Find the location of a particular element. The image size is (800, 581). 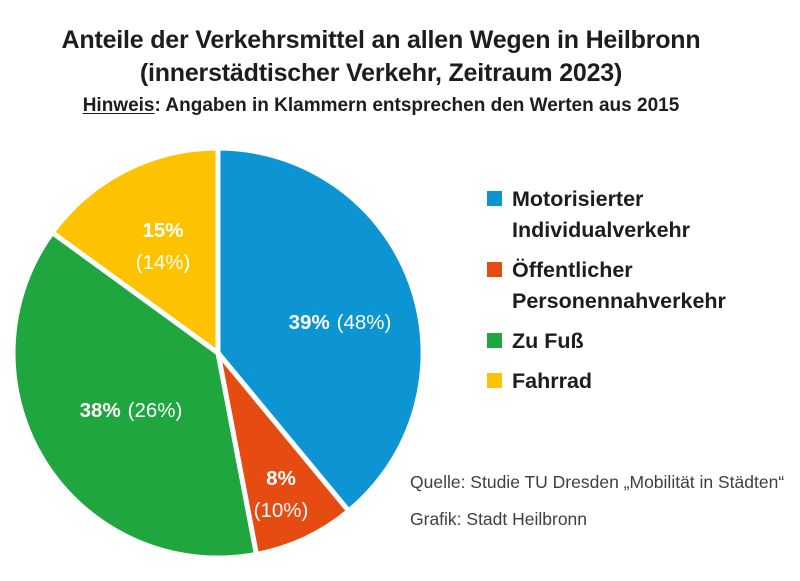

legend-swatch-miv is located at coordinates (494, 198).